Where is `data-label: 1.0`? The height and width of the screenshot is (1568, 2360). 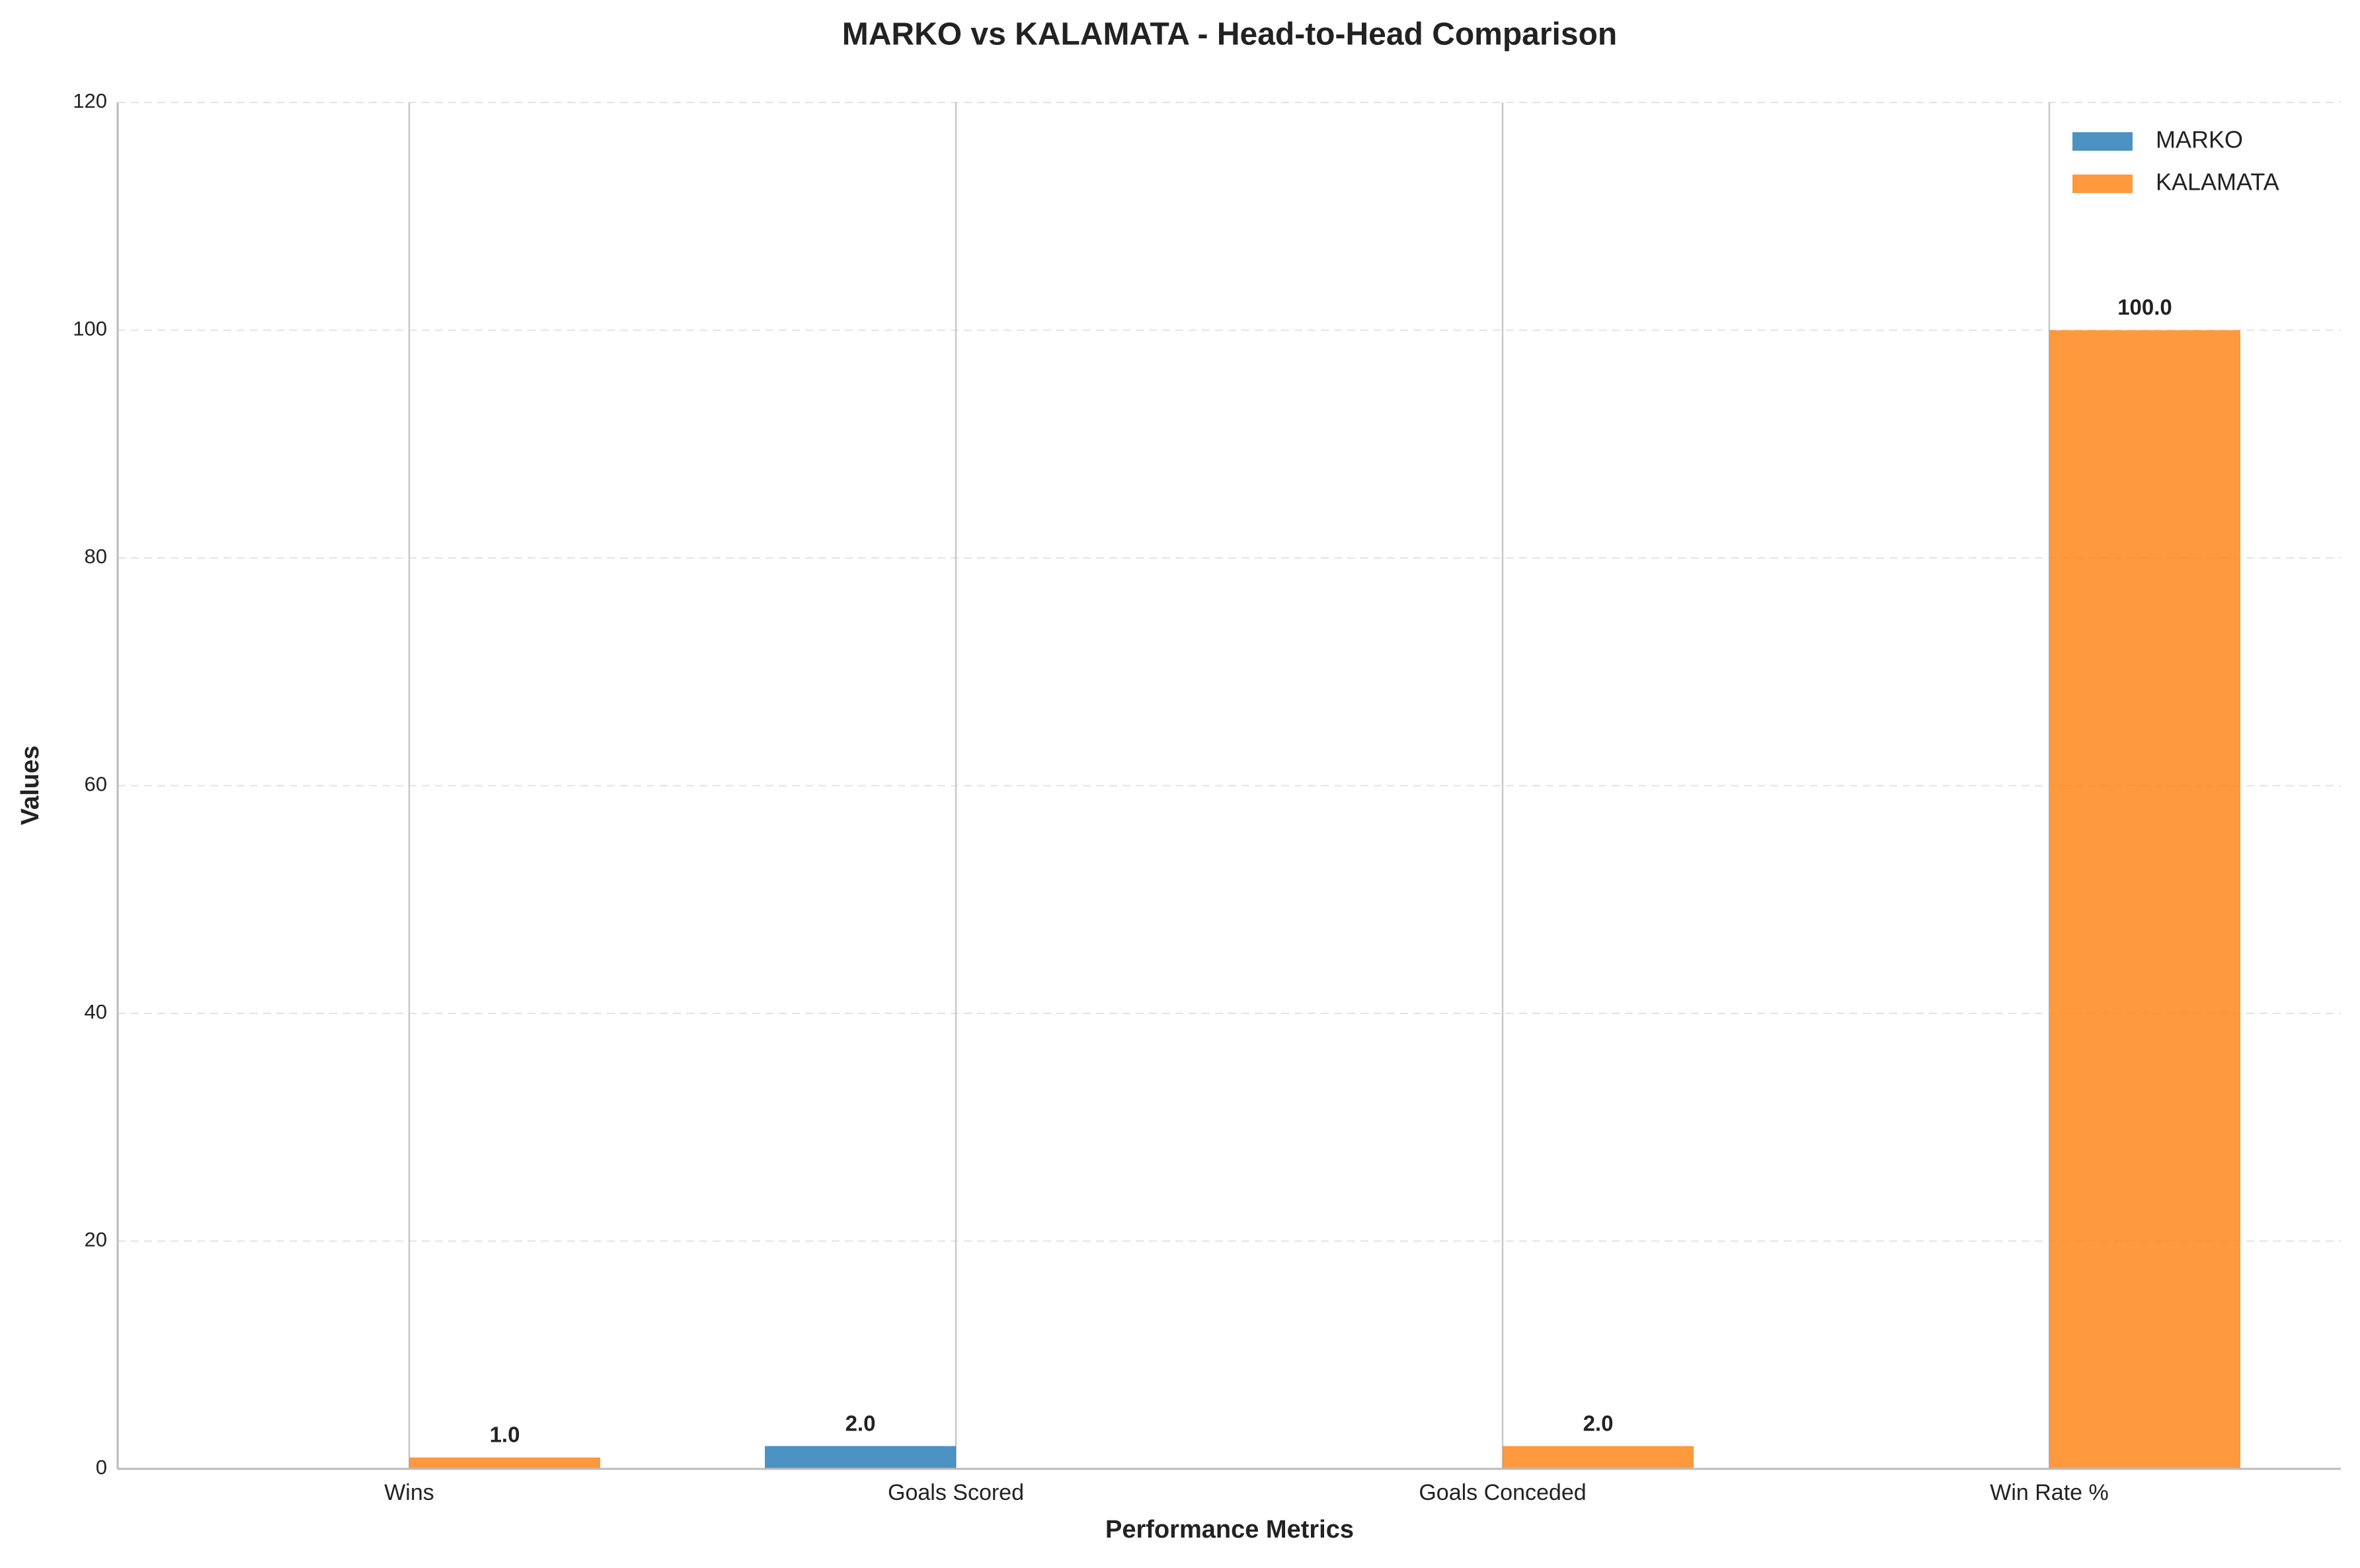 data-label: 1.0 is located at coordinates (505, 1434).